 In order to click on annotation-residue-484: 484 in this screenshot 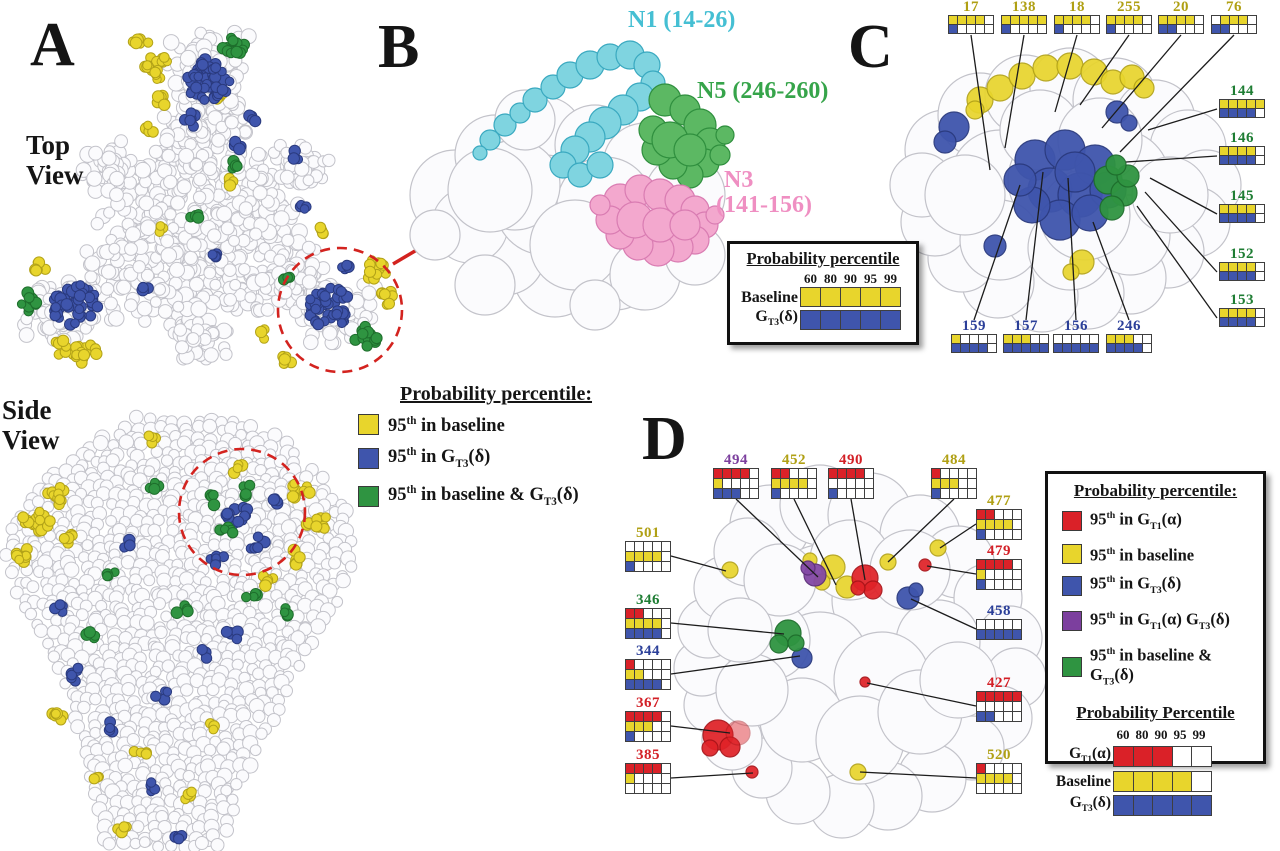, I will do `click(954, 478)`.